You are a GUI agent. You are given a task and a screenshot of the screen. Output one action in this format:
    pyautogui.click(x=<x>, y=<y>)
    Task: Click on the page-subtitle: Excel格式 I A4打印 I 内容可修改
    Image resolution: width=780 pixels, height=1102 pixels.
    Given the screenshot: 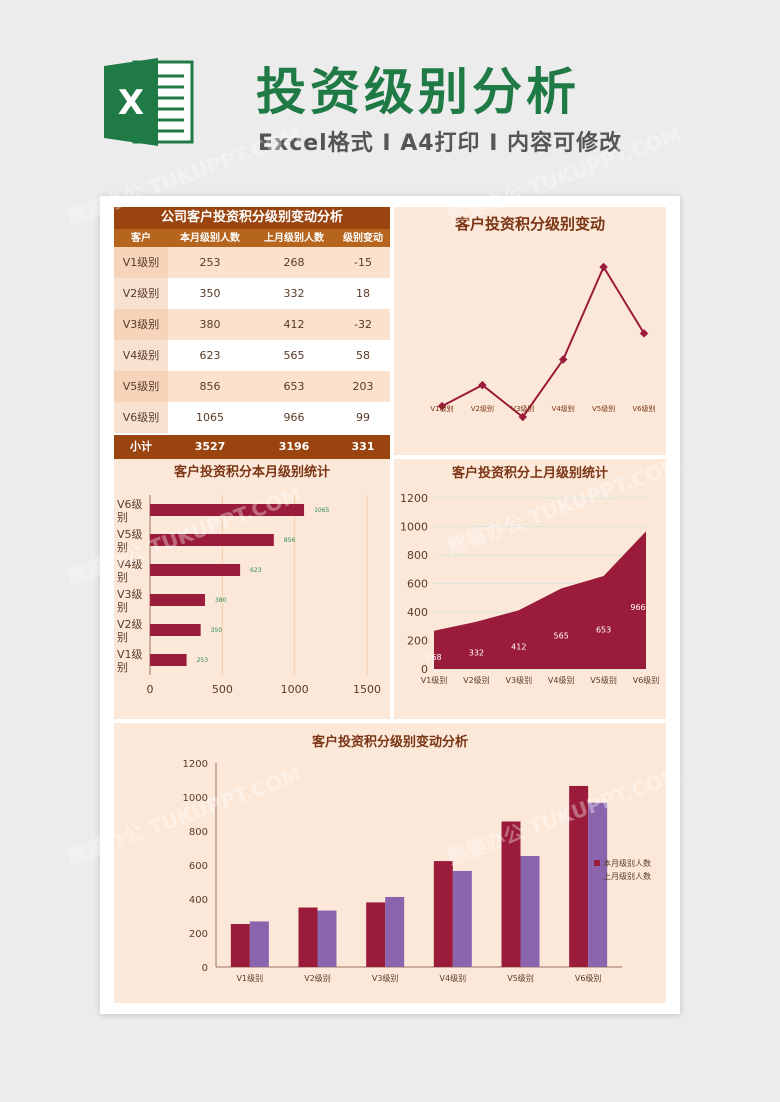 What is the action you would take?
    pyautogui.click(x=440, y=143)
    